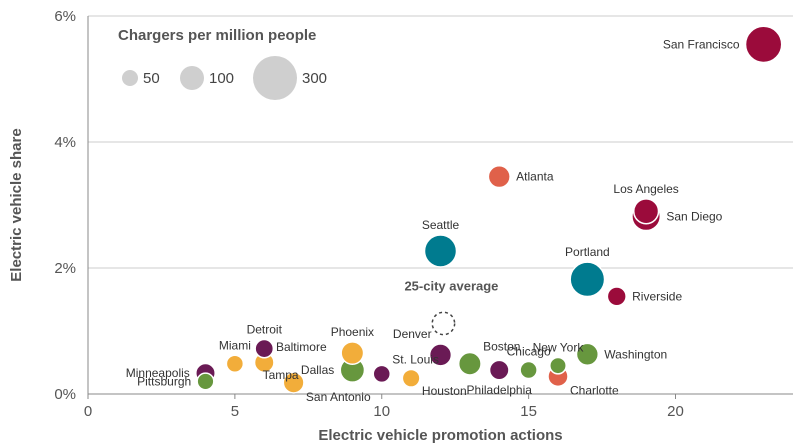  Describe the element at coordinates (501, 347) in the screenshot. I see `city-label-boston: Boston` at that location.